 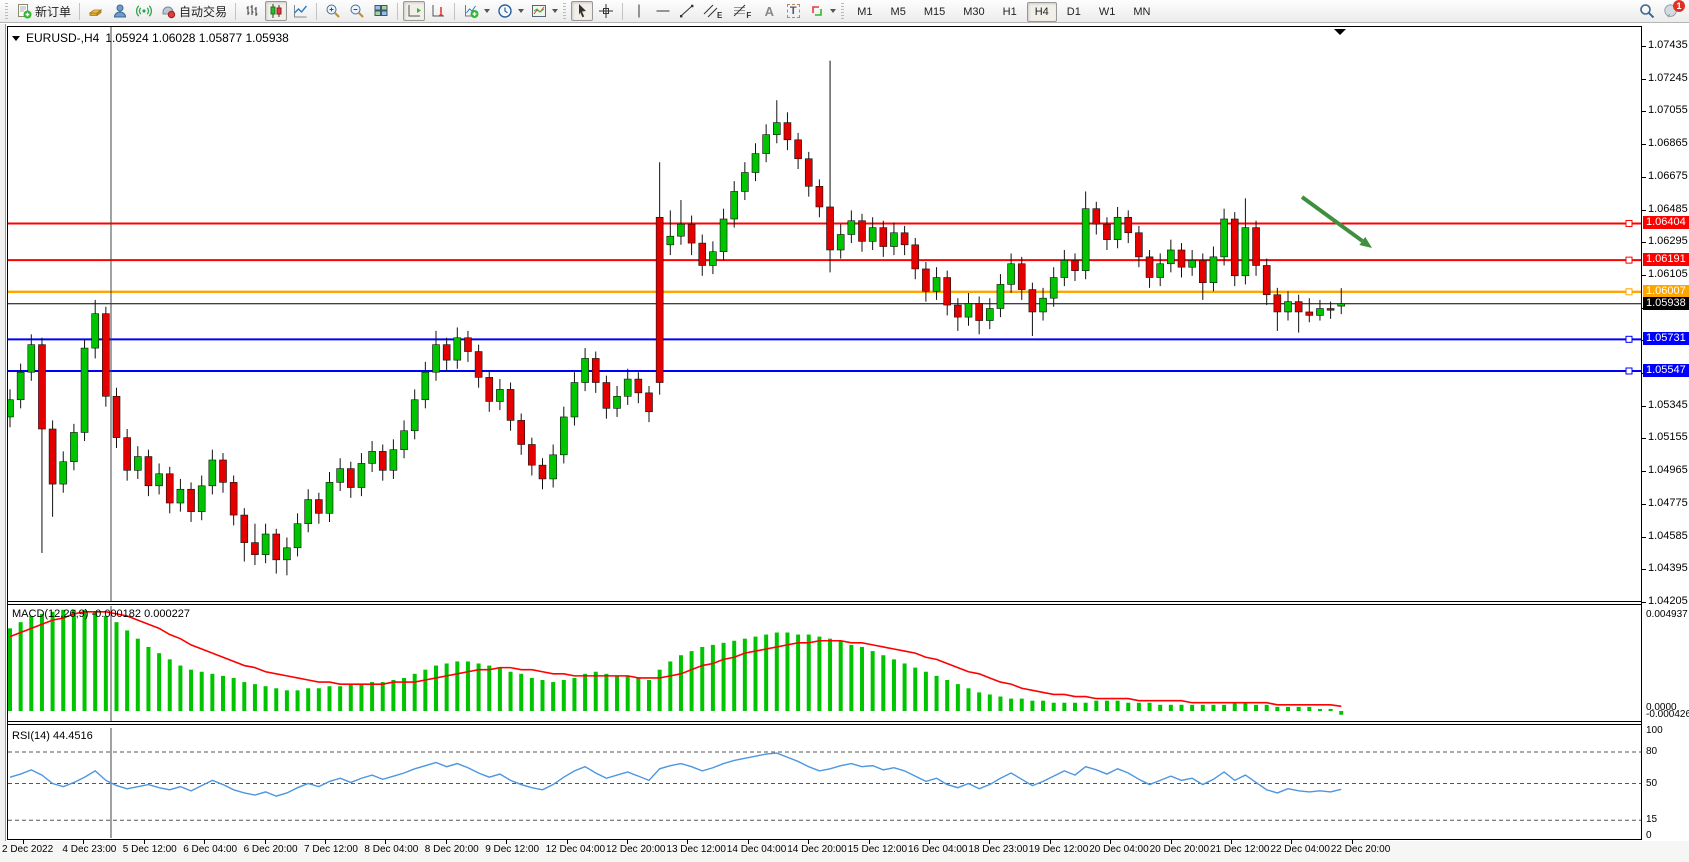 I want to click on navigator-icon, so click(x=120, y=11).